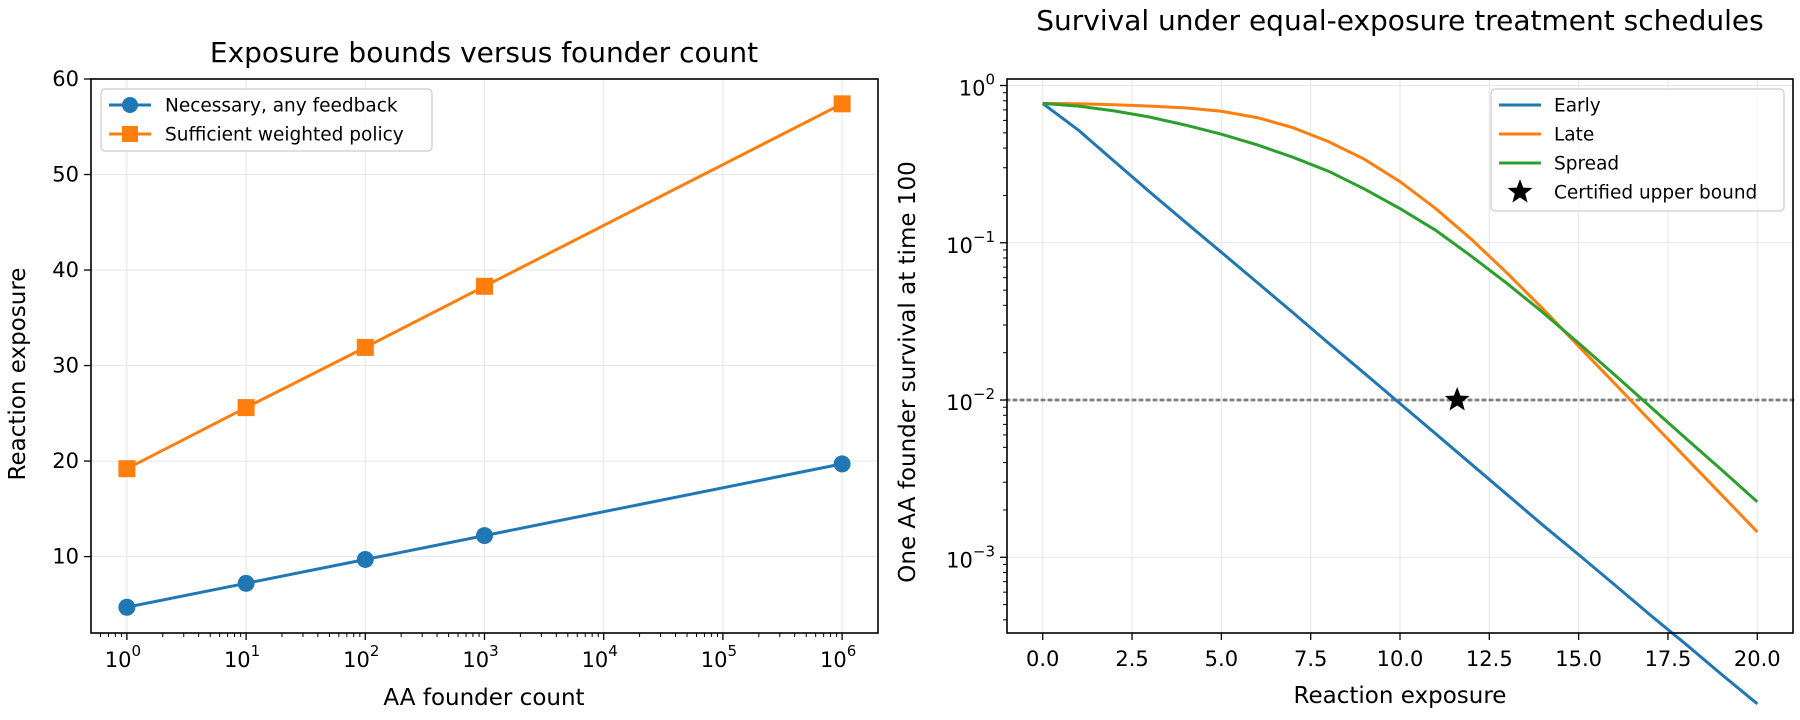  What do you see at coordinates (242, 657) in the screenshot?
I see `left-x-tick-label: 10¹` at bounding box center [242, 657].